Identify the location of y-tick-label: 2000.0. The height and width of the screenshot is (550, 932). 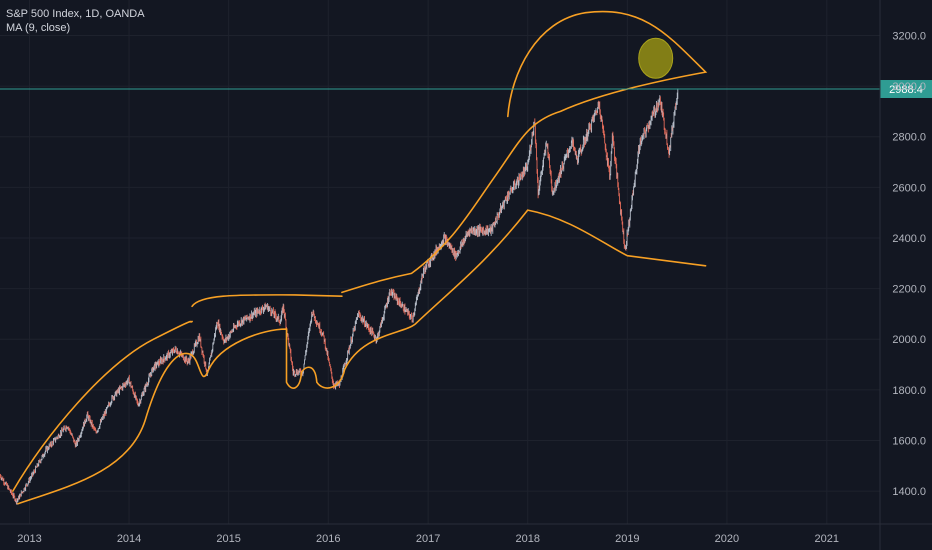
(909, 340).